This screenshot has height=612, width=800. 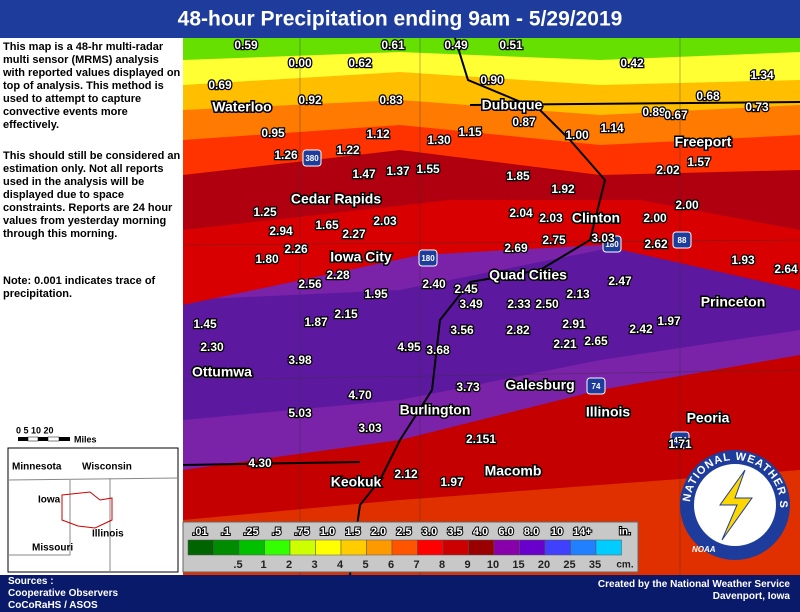 What do you see at coordinates (364, 174) in the screenshot?
I see `observation: 1.47` at bounding box center [364, 174].